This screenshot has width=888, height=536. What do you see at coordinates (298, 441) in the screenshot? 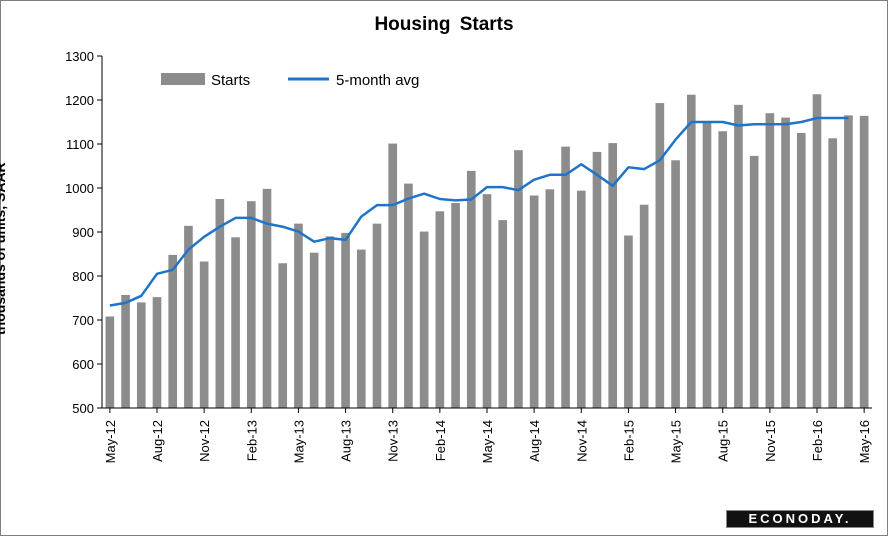
I see `x-tick-label: May-13` at bounding box center [298, 441].